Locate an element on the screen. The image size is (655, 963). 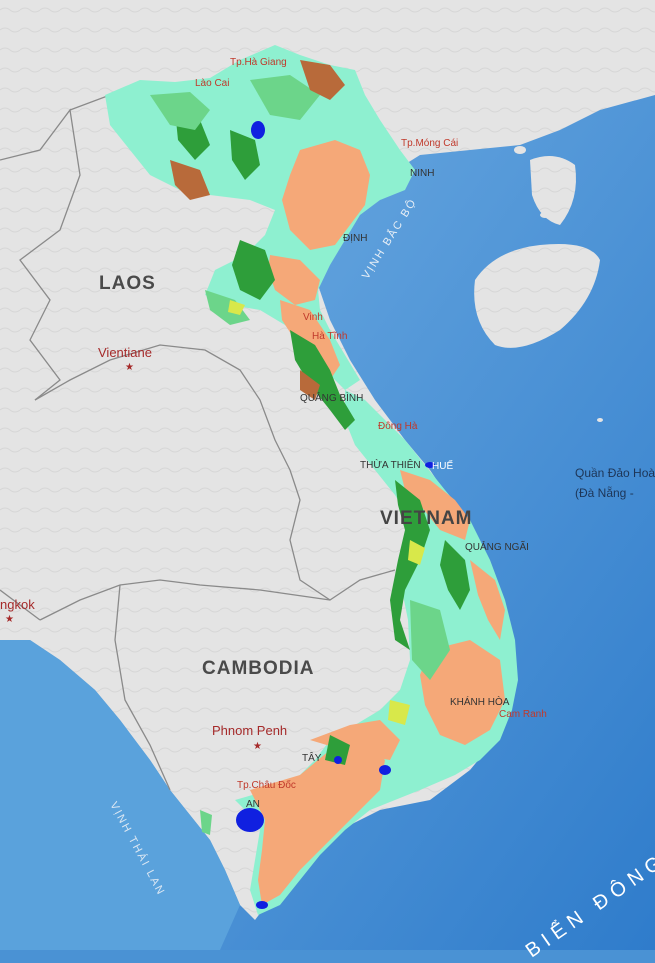
phu-quoc-island is located at coordinates (206, 822).